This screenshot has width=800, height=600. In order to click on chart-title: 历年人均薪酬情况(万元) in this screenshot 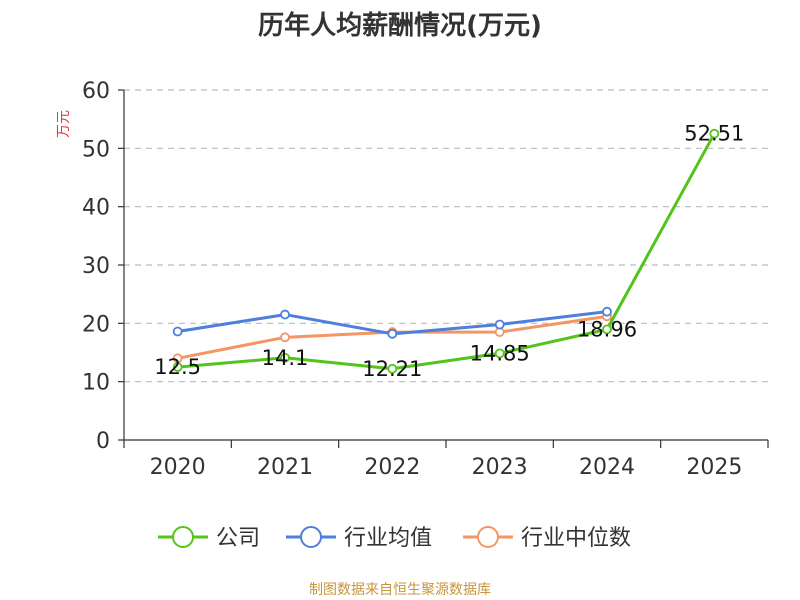, I will do `click(400, 25)`.